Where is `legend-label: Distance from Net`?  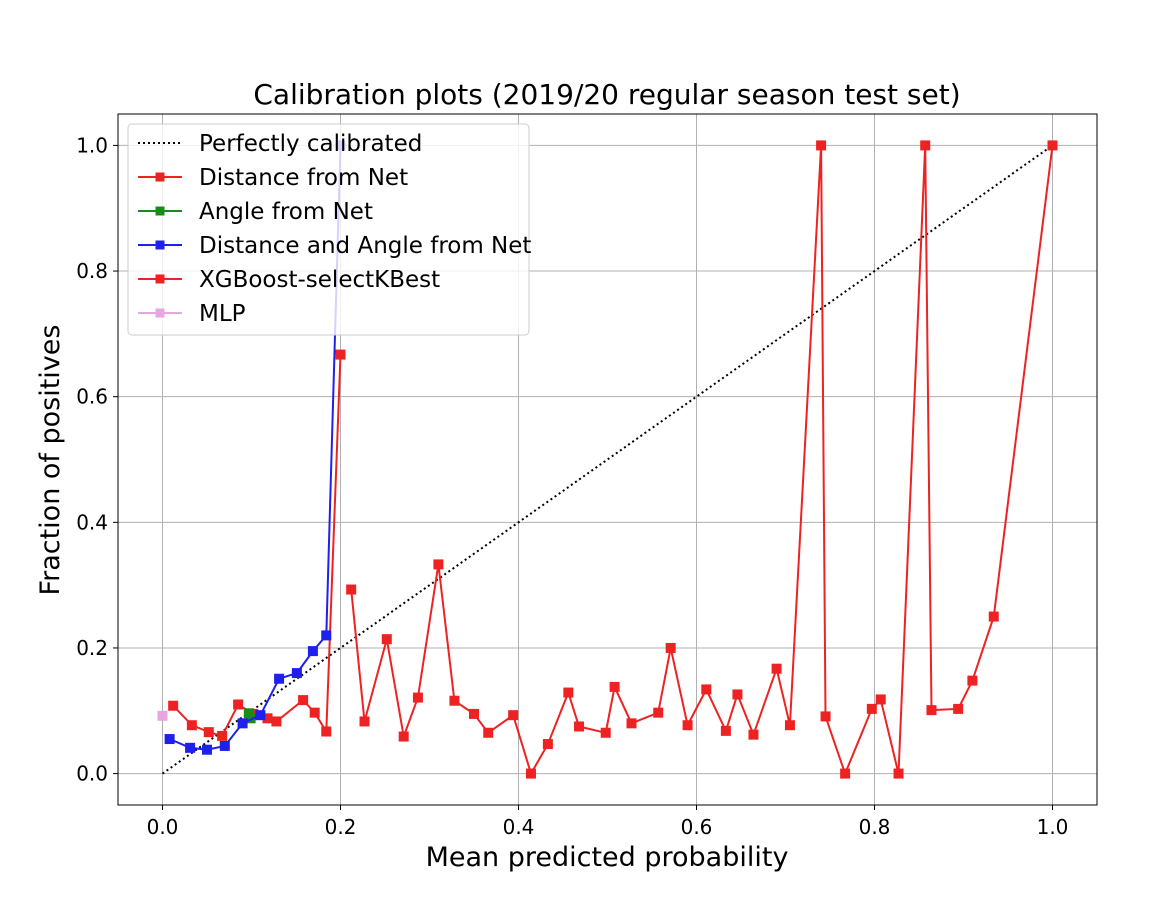 legend-label: Distance from Net is located at coordinates (303, 178).